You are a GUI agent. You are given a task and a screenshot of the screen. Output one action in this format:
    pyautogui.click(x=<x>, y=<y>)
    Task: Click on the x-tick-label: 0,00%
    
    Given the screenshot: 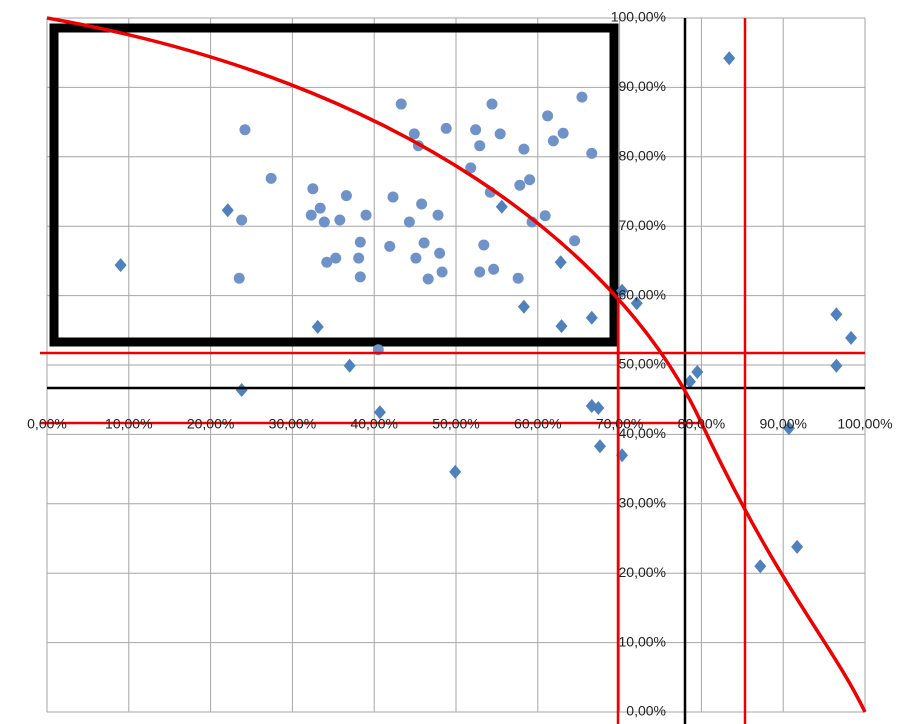 What is the action you would take?
    pyautogui.click(x=47, y=424)
    